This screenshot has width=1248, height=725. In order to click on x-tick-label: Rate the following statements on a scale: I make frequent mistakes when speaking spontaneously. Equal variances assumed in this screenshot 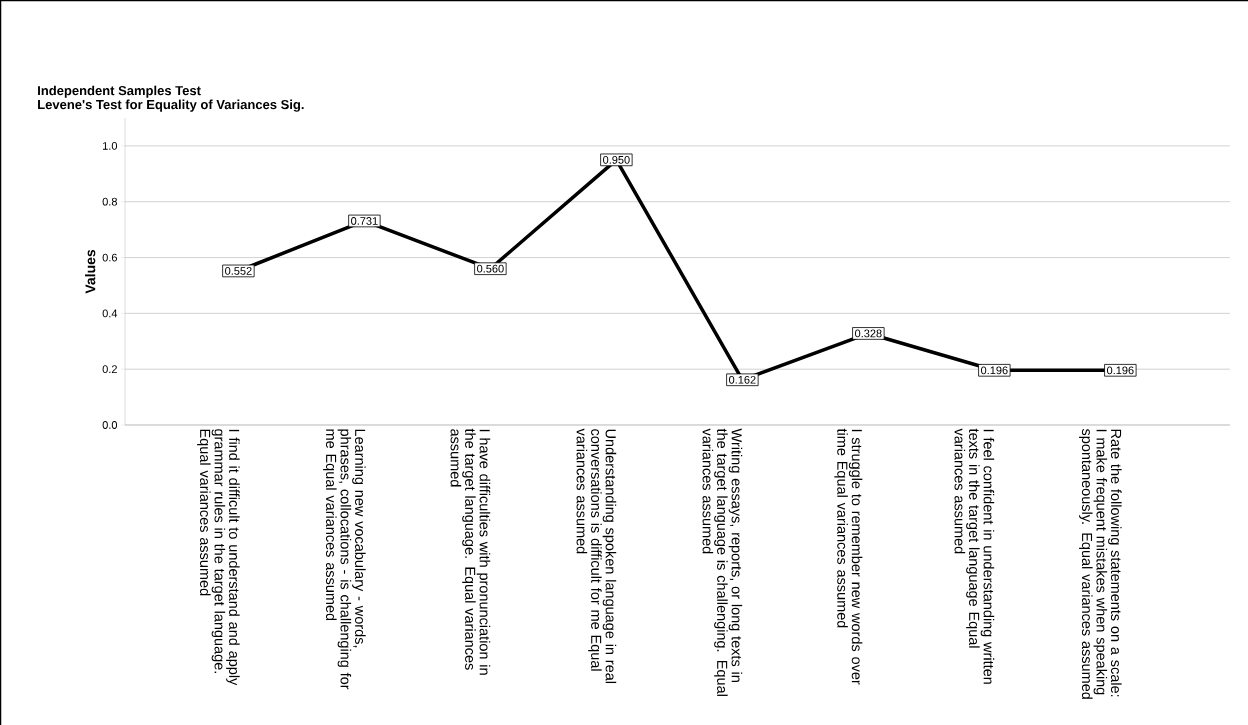, I will do `click(1100, 563)`.